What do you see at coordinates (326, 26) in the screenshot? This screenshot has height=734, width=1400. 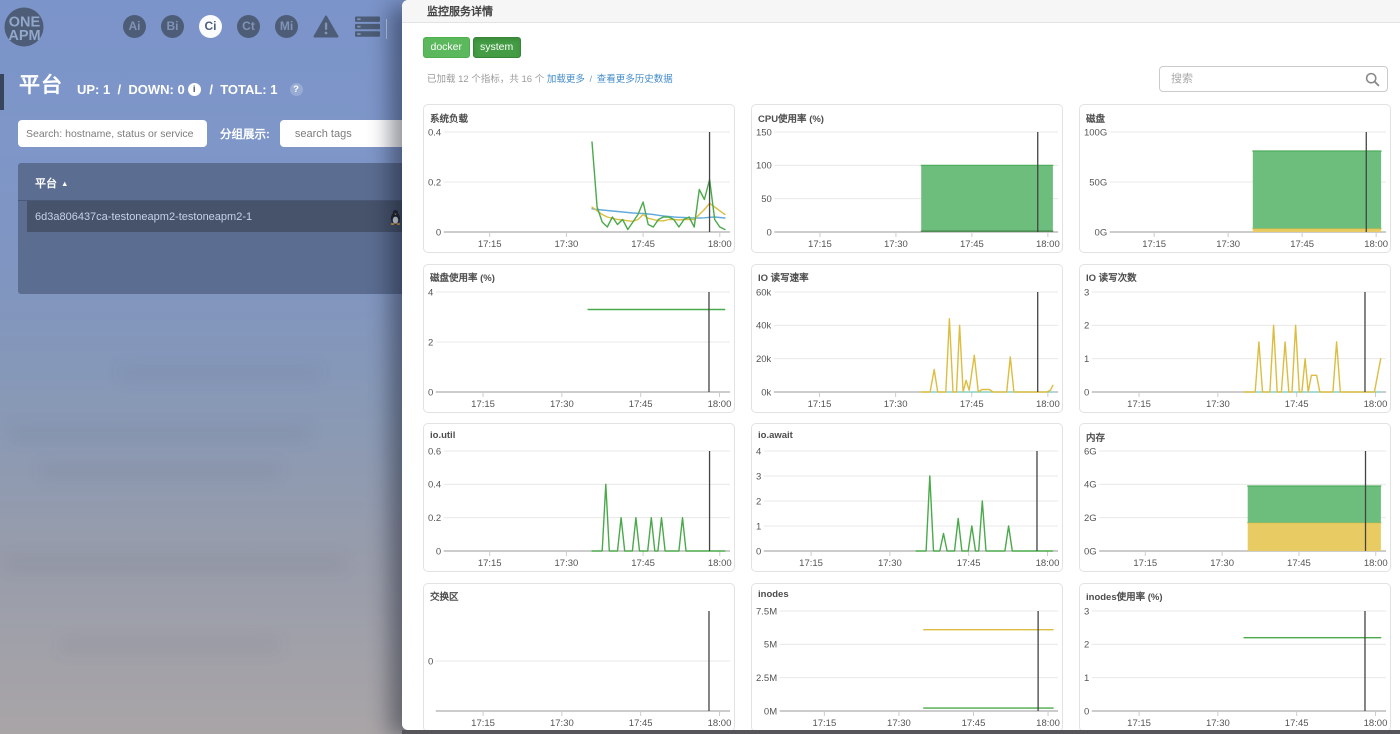 I see `alert-triangle-icon` at bounding box center [326, 26].